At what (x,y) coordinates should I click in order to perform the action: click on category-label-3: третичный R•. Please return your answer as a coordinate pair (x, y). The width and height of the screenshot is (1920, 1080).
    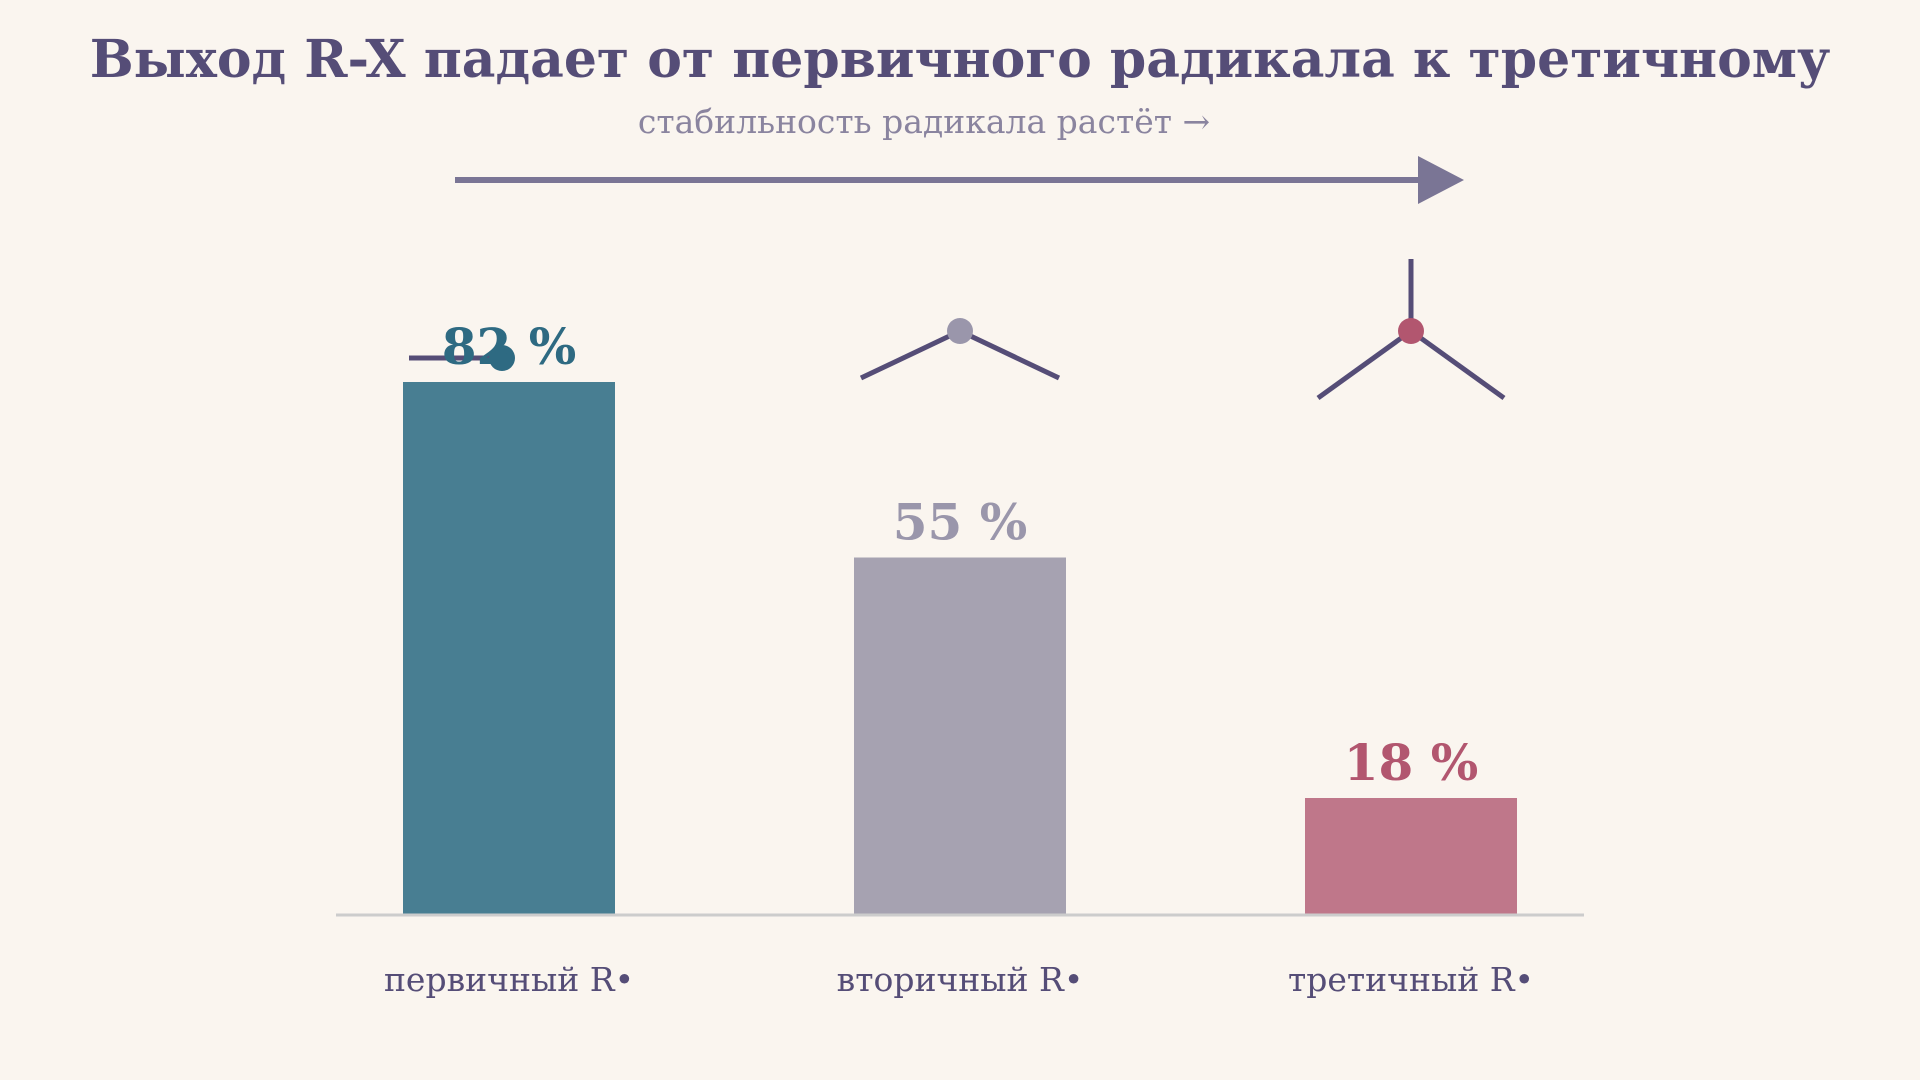
    Looking at the image, I should click on (1411, 979).